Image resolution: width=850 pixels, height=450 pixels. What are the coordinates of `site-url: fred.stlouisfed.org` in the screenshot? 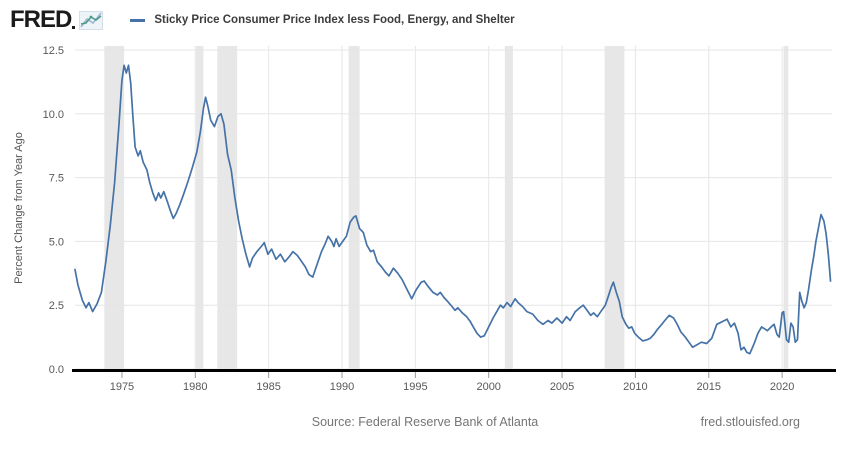 It's located at (750, 422).